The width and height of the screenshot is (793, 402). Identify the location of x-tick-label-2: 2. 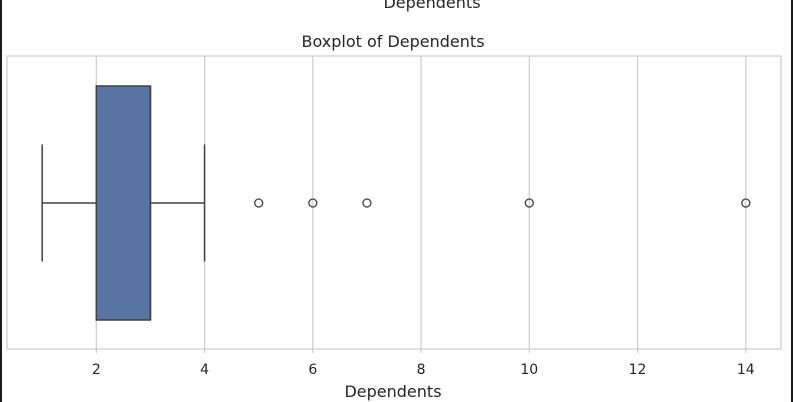
(96, 370).